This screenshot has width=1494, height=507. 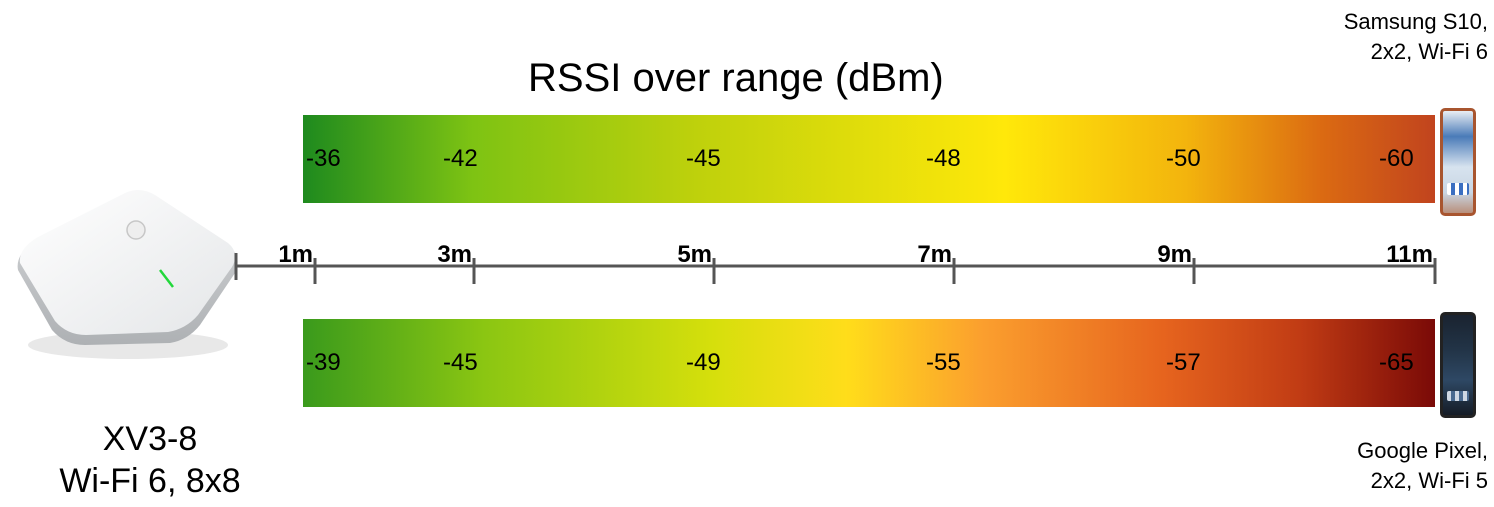 I want to click on top-rssi-value: -60, so click(x=1396, y=158).